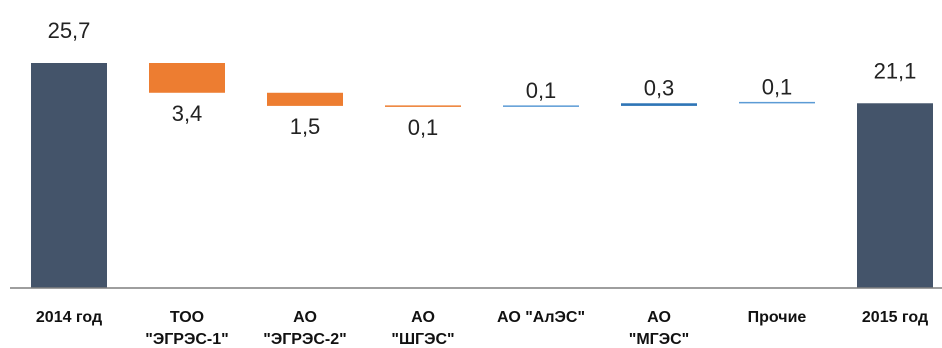 This screenshot has height=348, width=942. Describe the element at coordinates (659, 87) in the screenshot. I see `value-label-5: 0,3` at that location.